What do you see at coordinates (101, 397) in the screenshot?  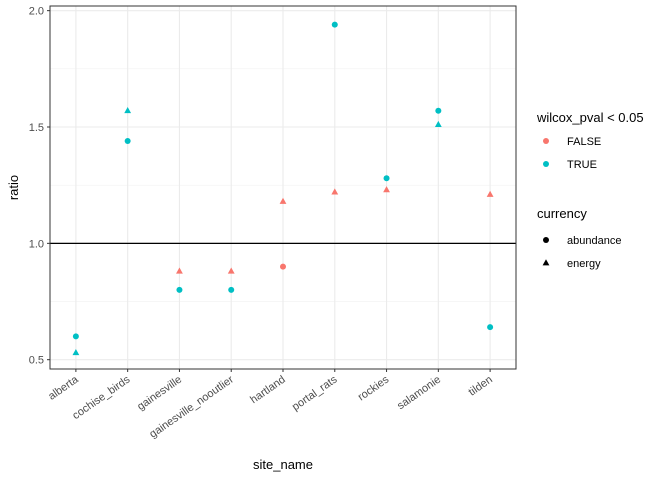 I see `x-tick-label: cochise_birds` at bounding box center [101, 397].